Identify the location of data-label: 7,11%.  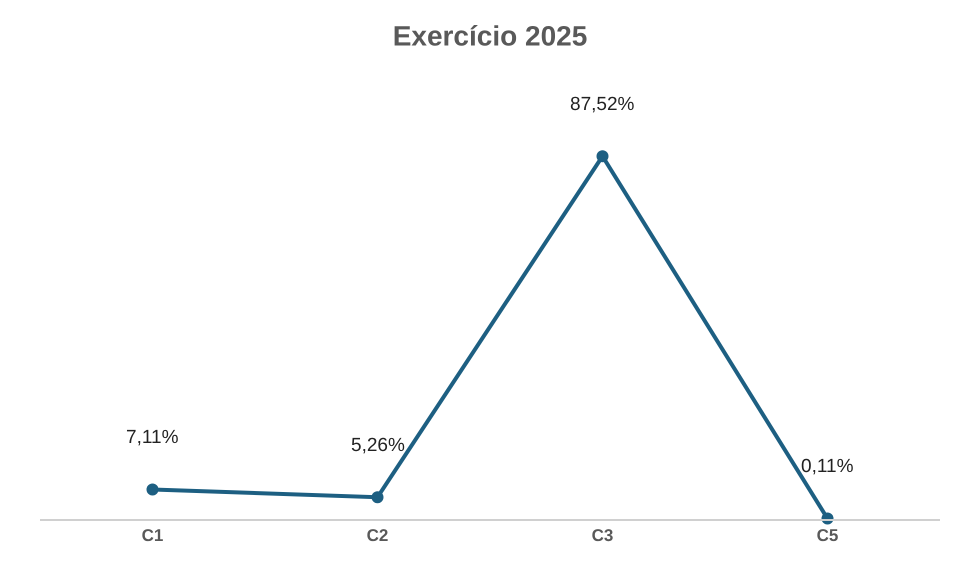
(152, 437).